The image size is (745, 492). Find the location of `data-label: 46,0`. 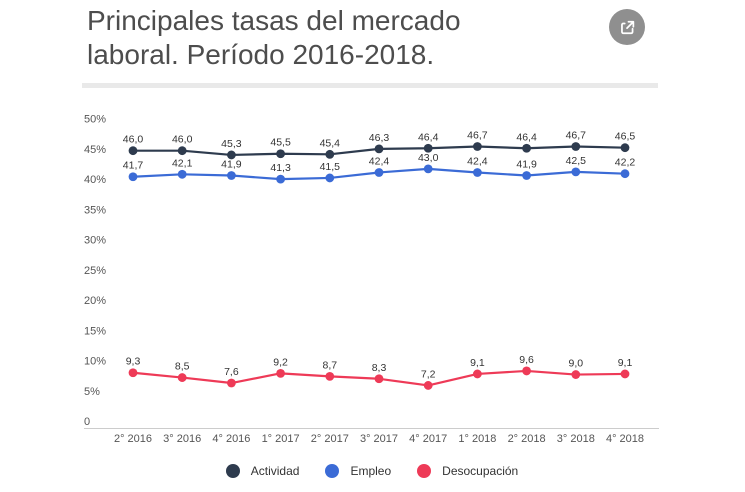

data-label: 46,0 is located at coordinates (133, 140).